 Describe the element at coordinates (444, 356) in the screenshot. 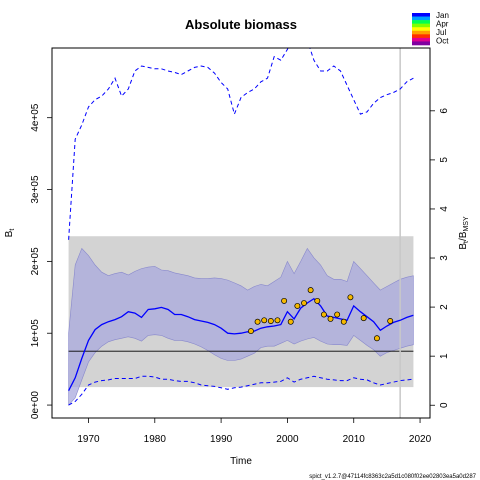

I see `y-right-tick-label: 1` at that location.